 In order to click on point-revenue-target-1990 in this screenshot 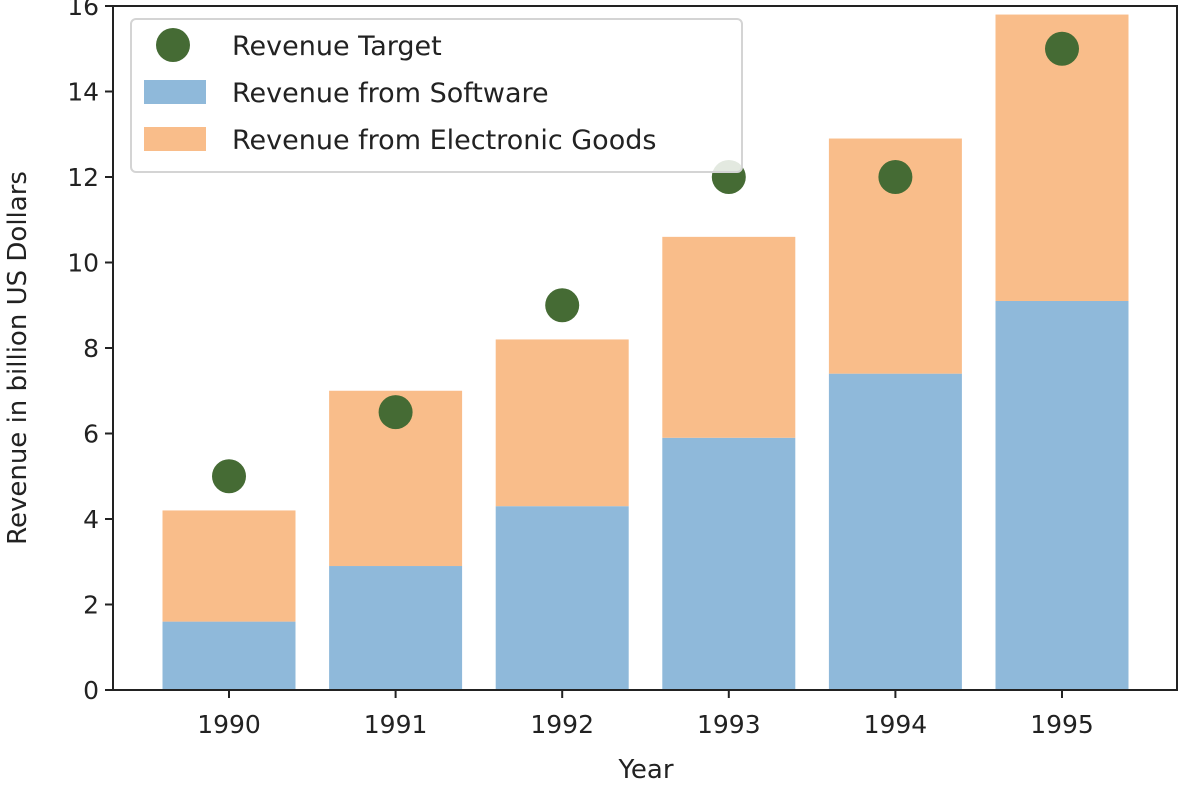, I will do `click(229, 476)`.